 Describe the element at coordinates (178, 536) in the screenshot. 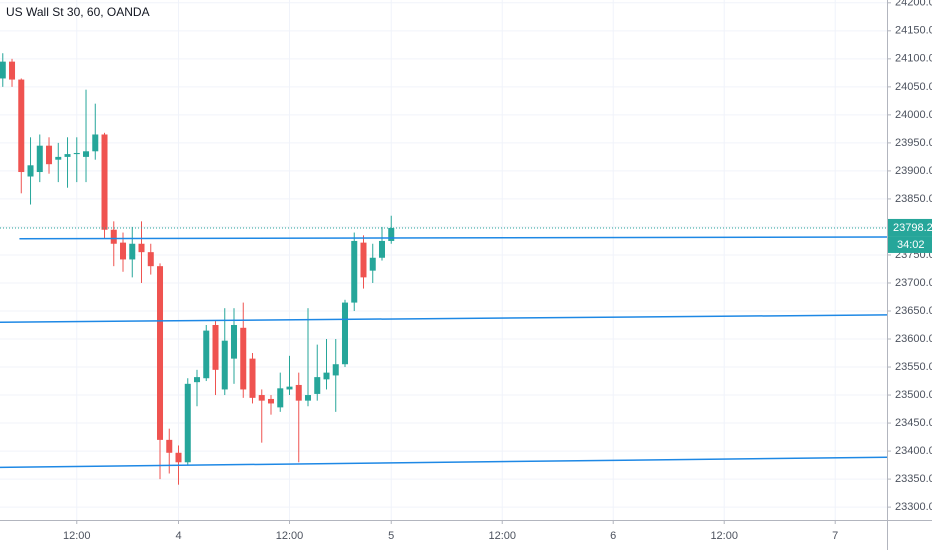

I see `x-tick-label: 4` at that location.